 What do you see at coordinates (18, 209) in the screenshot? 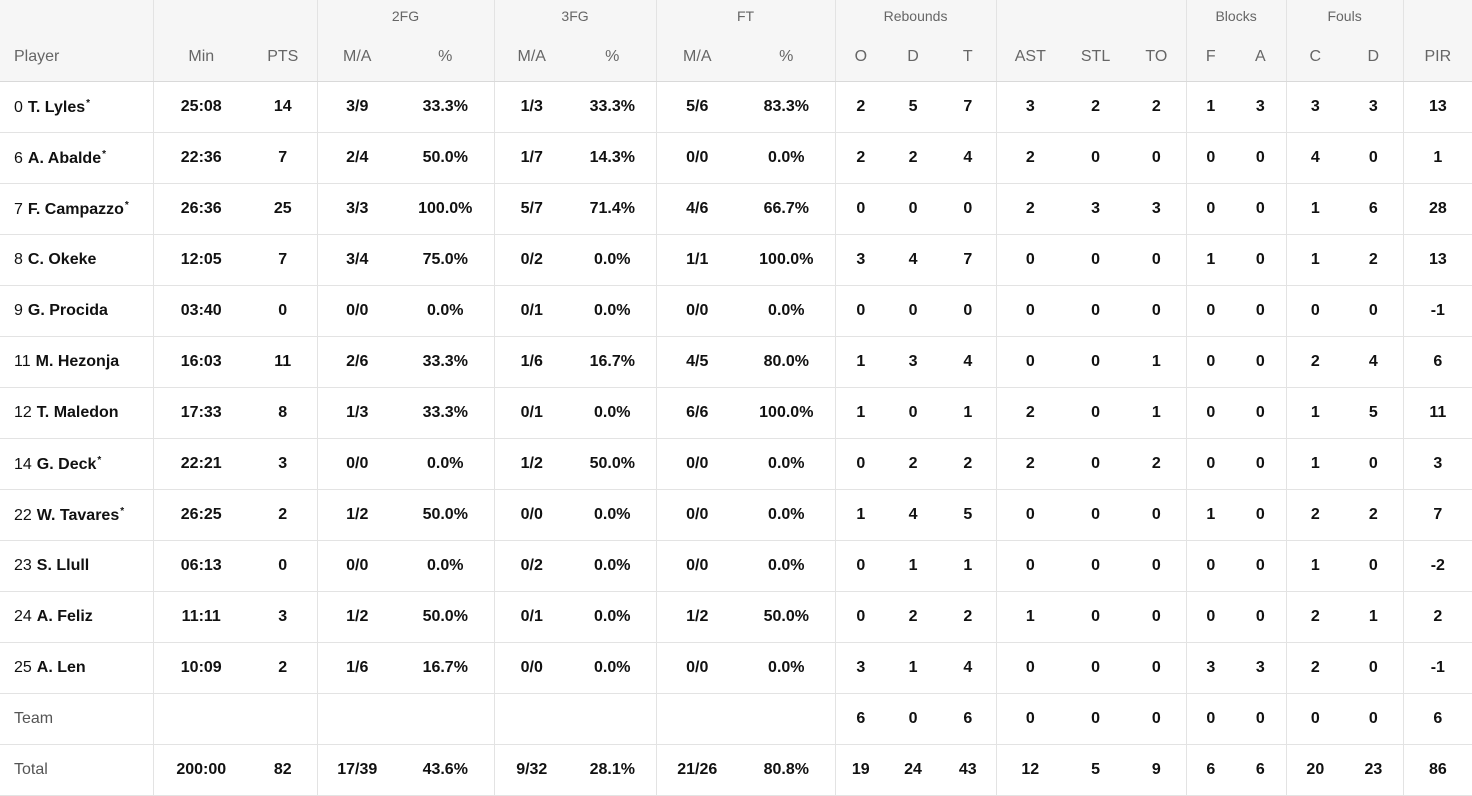
I see `player-number: 7` at bounding box center [18, 209].